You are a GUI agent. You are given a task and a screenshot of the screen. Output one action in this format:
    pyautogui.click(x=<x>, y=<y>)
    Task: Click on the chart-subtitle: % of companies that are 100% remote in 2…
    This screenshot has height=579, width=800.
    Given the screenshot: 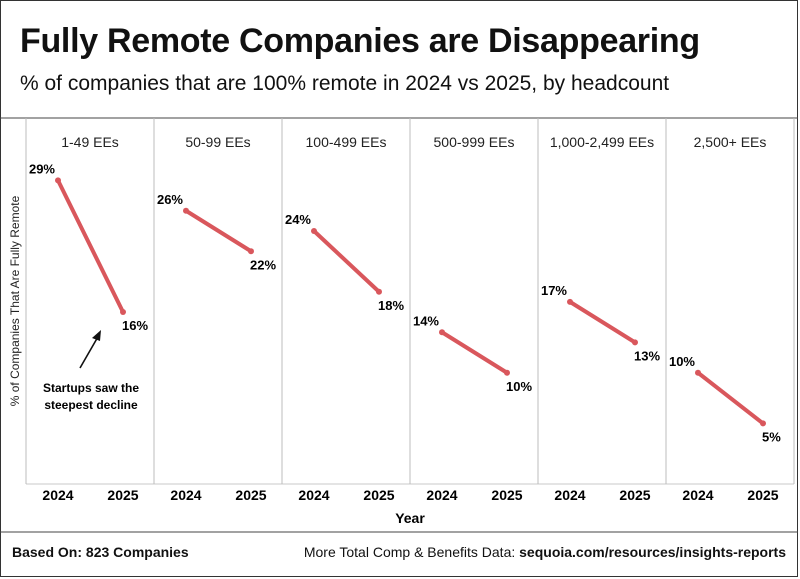 What is the action you would take?
    pyautogui.click(x=345, y=83)
    